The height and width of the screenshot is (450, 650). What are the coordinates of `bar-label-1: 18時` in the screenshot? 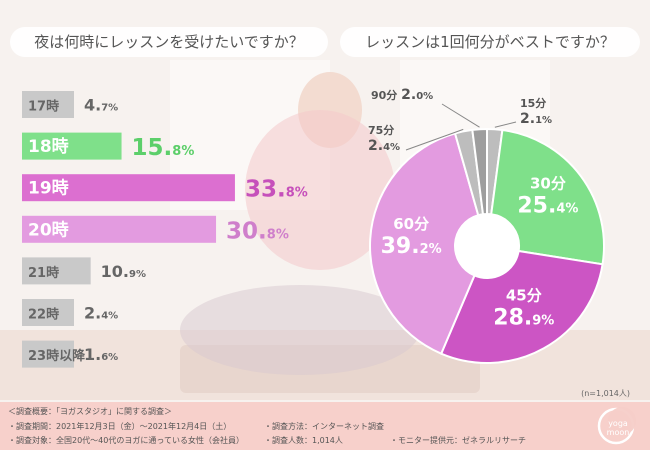 It's located at (48, 146).